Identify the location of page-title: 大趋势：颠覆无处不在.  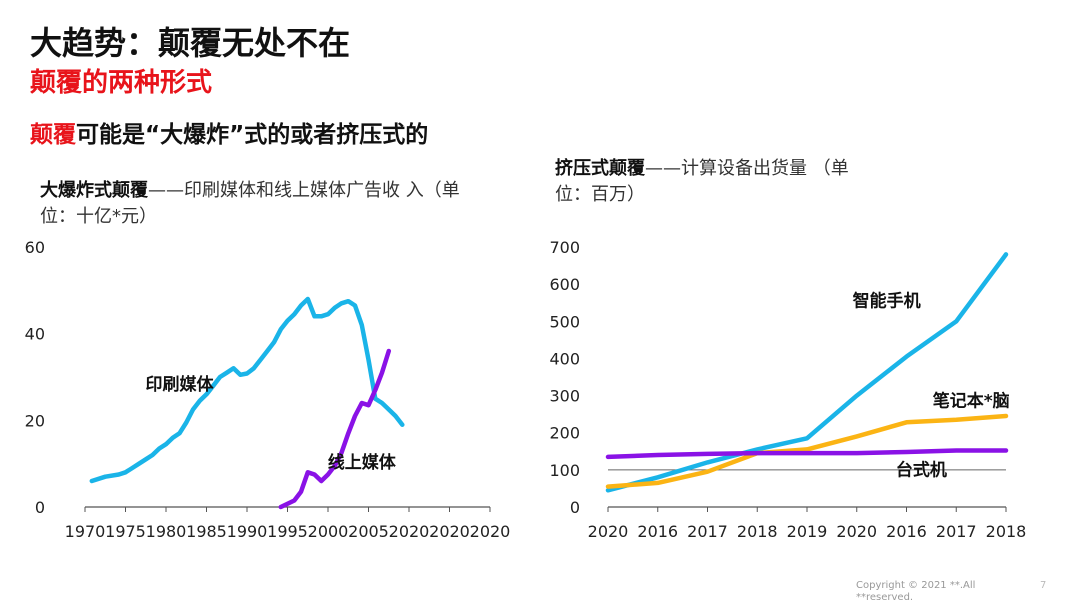
(190, 43).